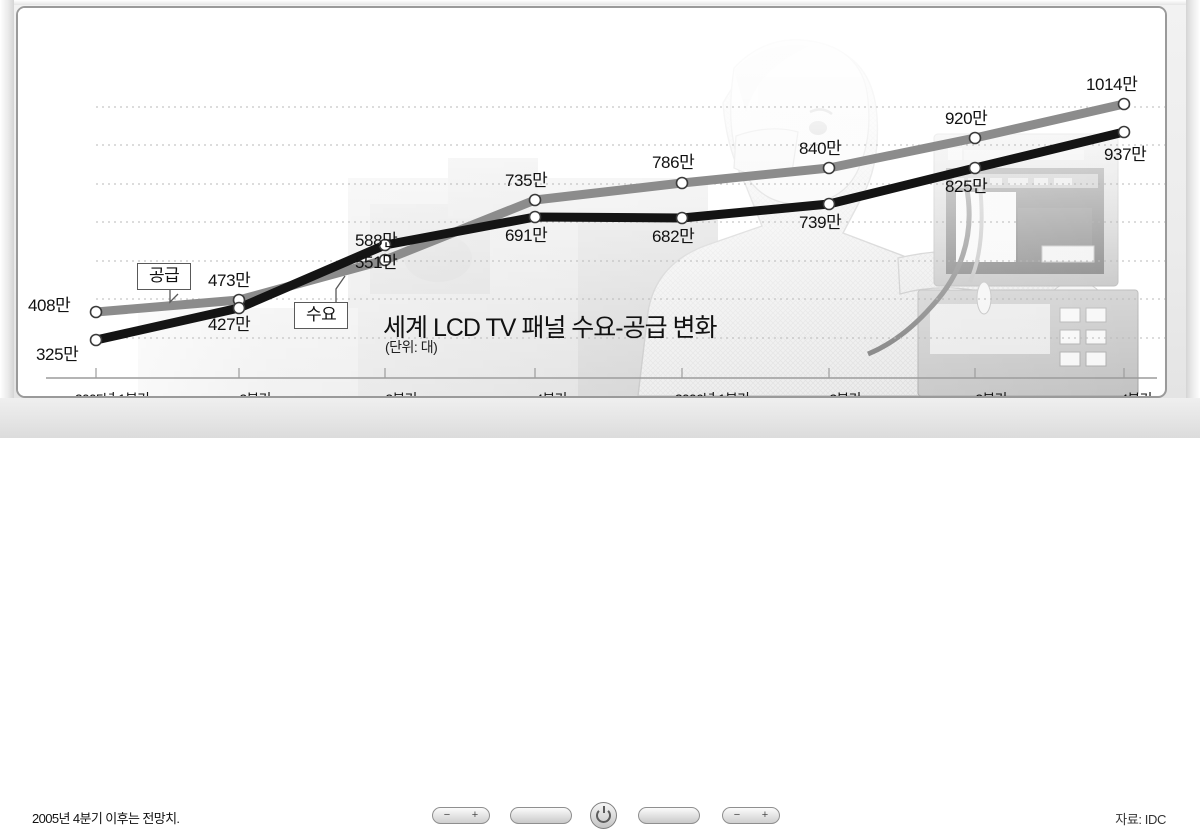  What do you see at coordinates (673, 162) in the screenshot?
I see `data-label-supply-4: 786만` at bounding box center [673, 162].